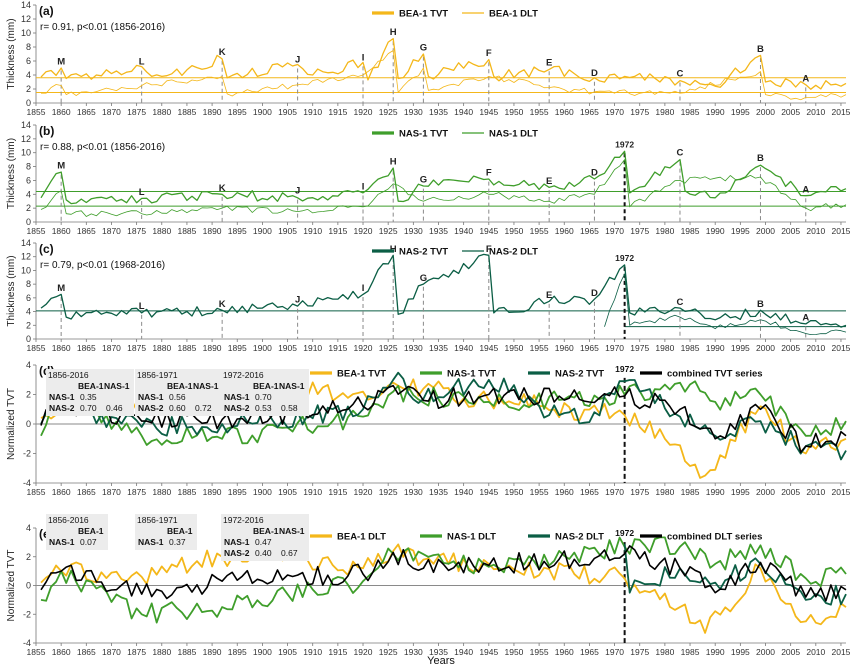 This screenshot has width=850, height=669. I want to click on event-label: A, so click(805, 189).